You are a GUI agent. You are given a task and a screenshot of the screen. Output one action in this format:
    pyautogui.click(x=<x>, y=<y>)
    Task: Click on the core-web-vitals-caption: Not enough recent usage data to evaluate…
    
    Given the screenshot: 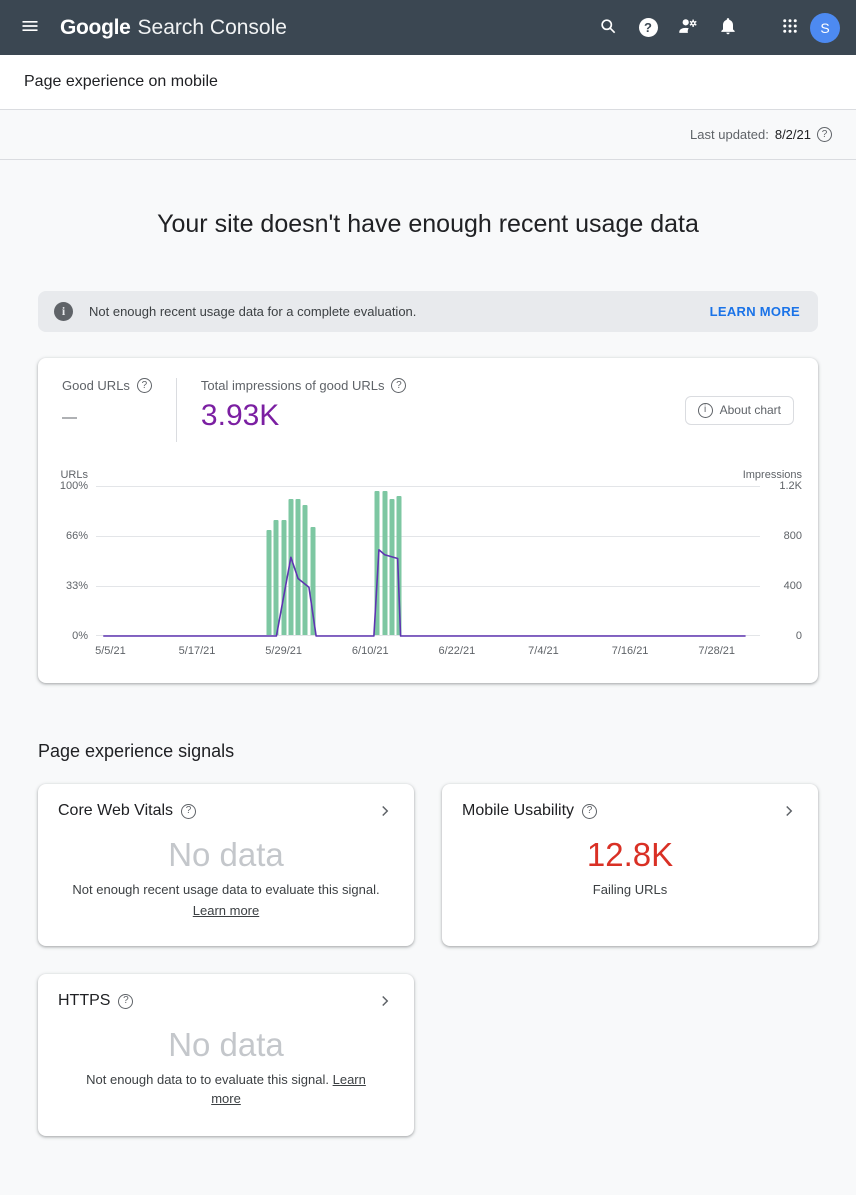 What is the action you would take?
    pyautogui.click(x=226, y=901)
    